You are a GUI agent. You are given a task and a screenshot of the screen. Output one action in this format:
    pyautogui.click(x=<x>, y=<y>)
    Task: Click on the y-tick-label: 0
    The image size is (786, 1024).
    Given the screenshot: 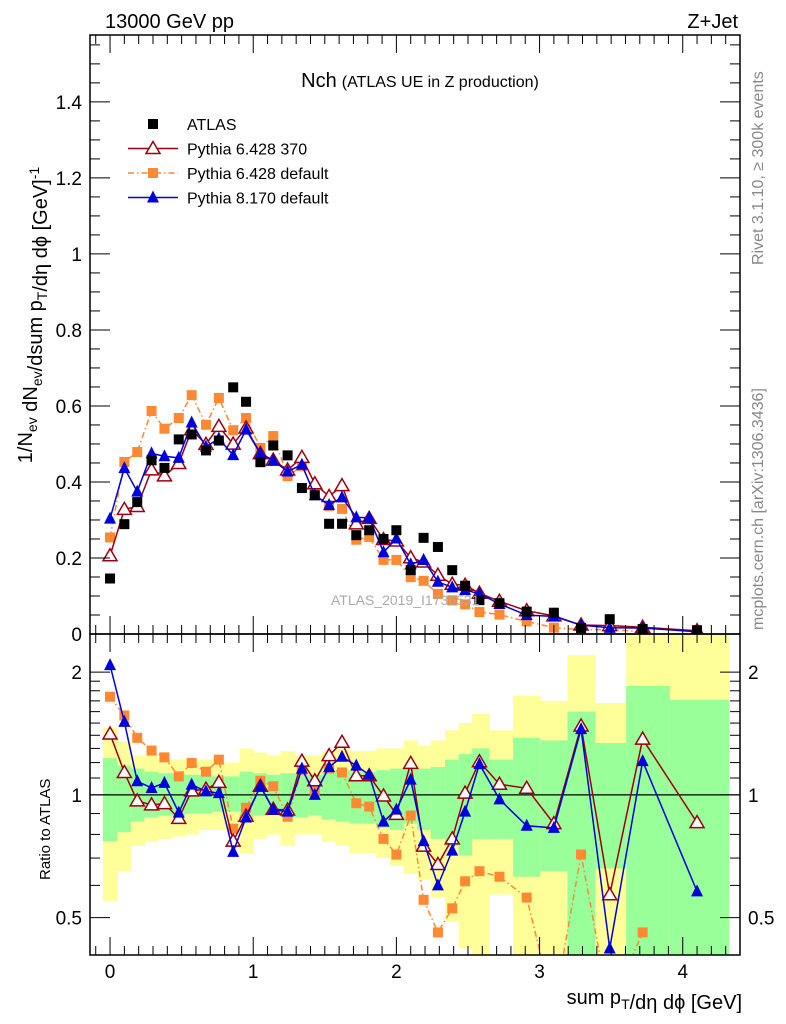 What is the action you would take?
    pyautogui.click(x=76, y=635)
    